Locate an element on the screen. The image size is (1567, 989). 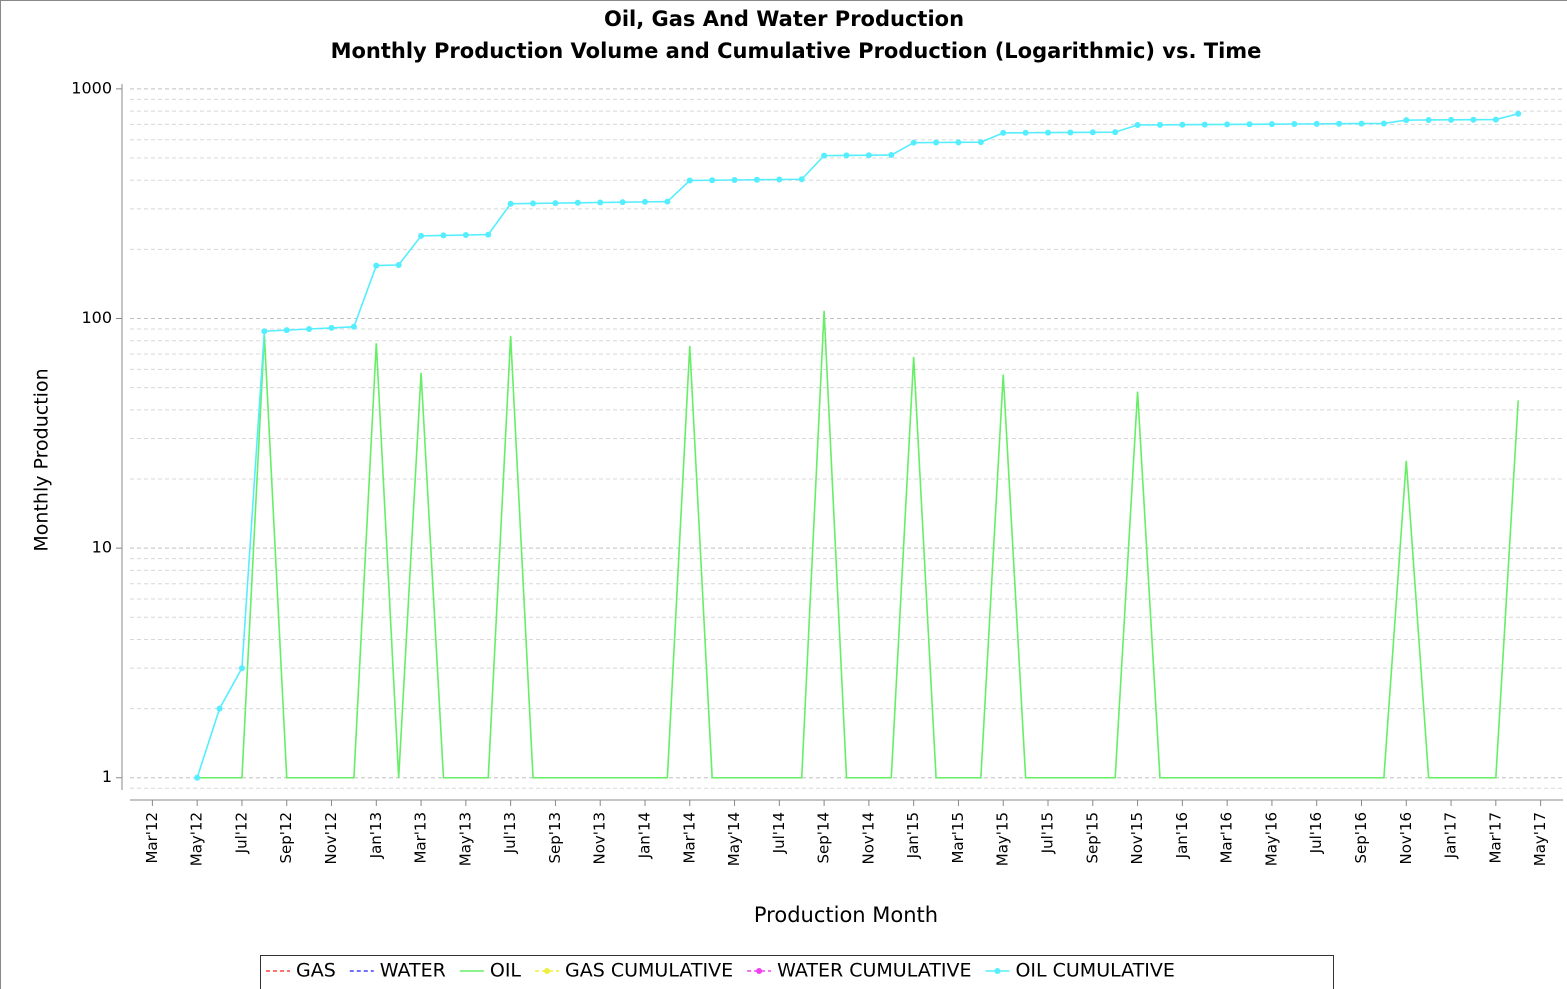
x-tick-label: Mar'13 is located at coordinates (421, 838).